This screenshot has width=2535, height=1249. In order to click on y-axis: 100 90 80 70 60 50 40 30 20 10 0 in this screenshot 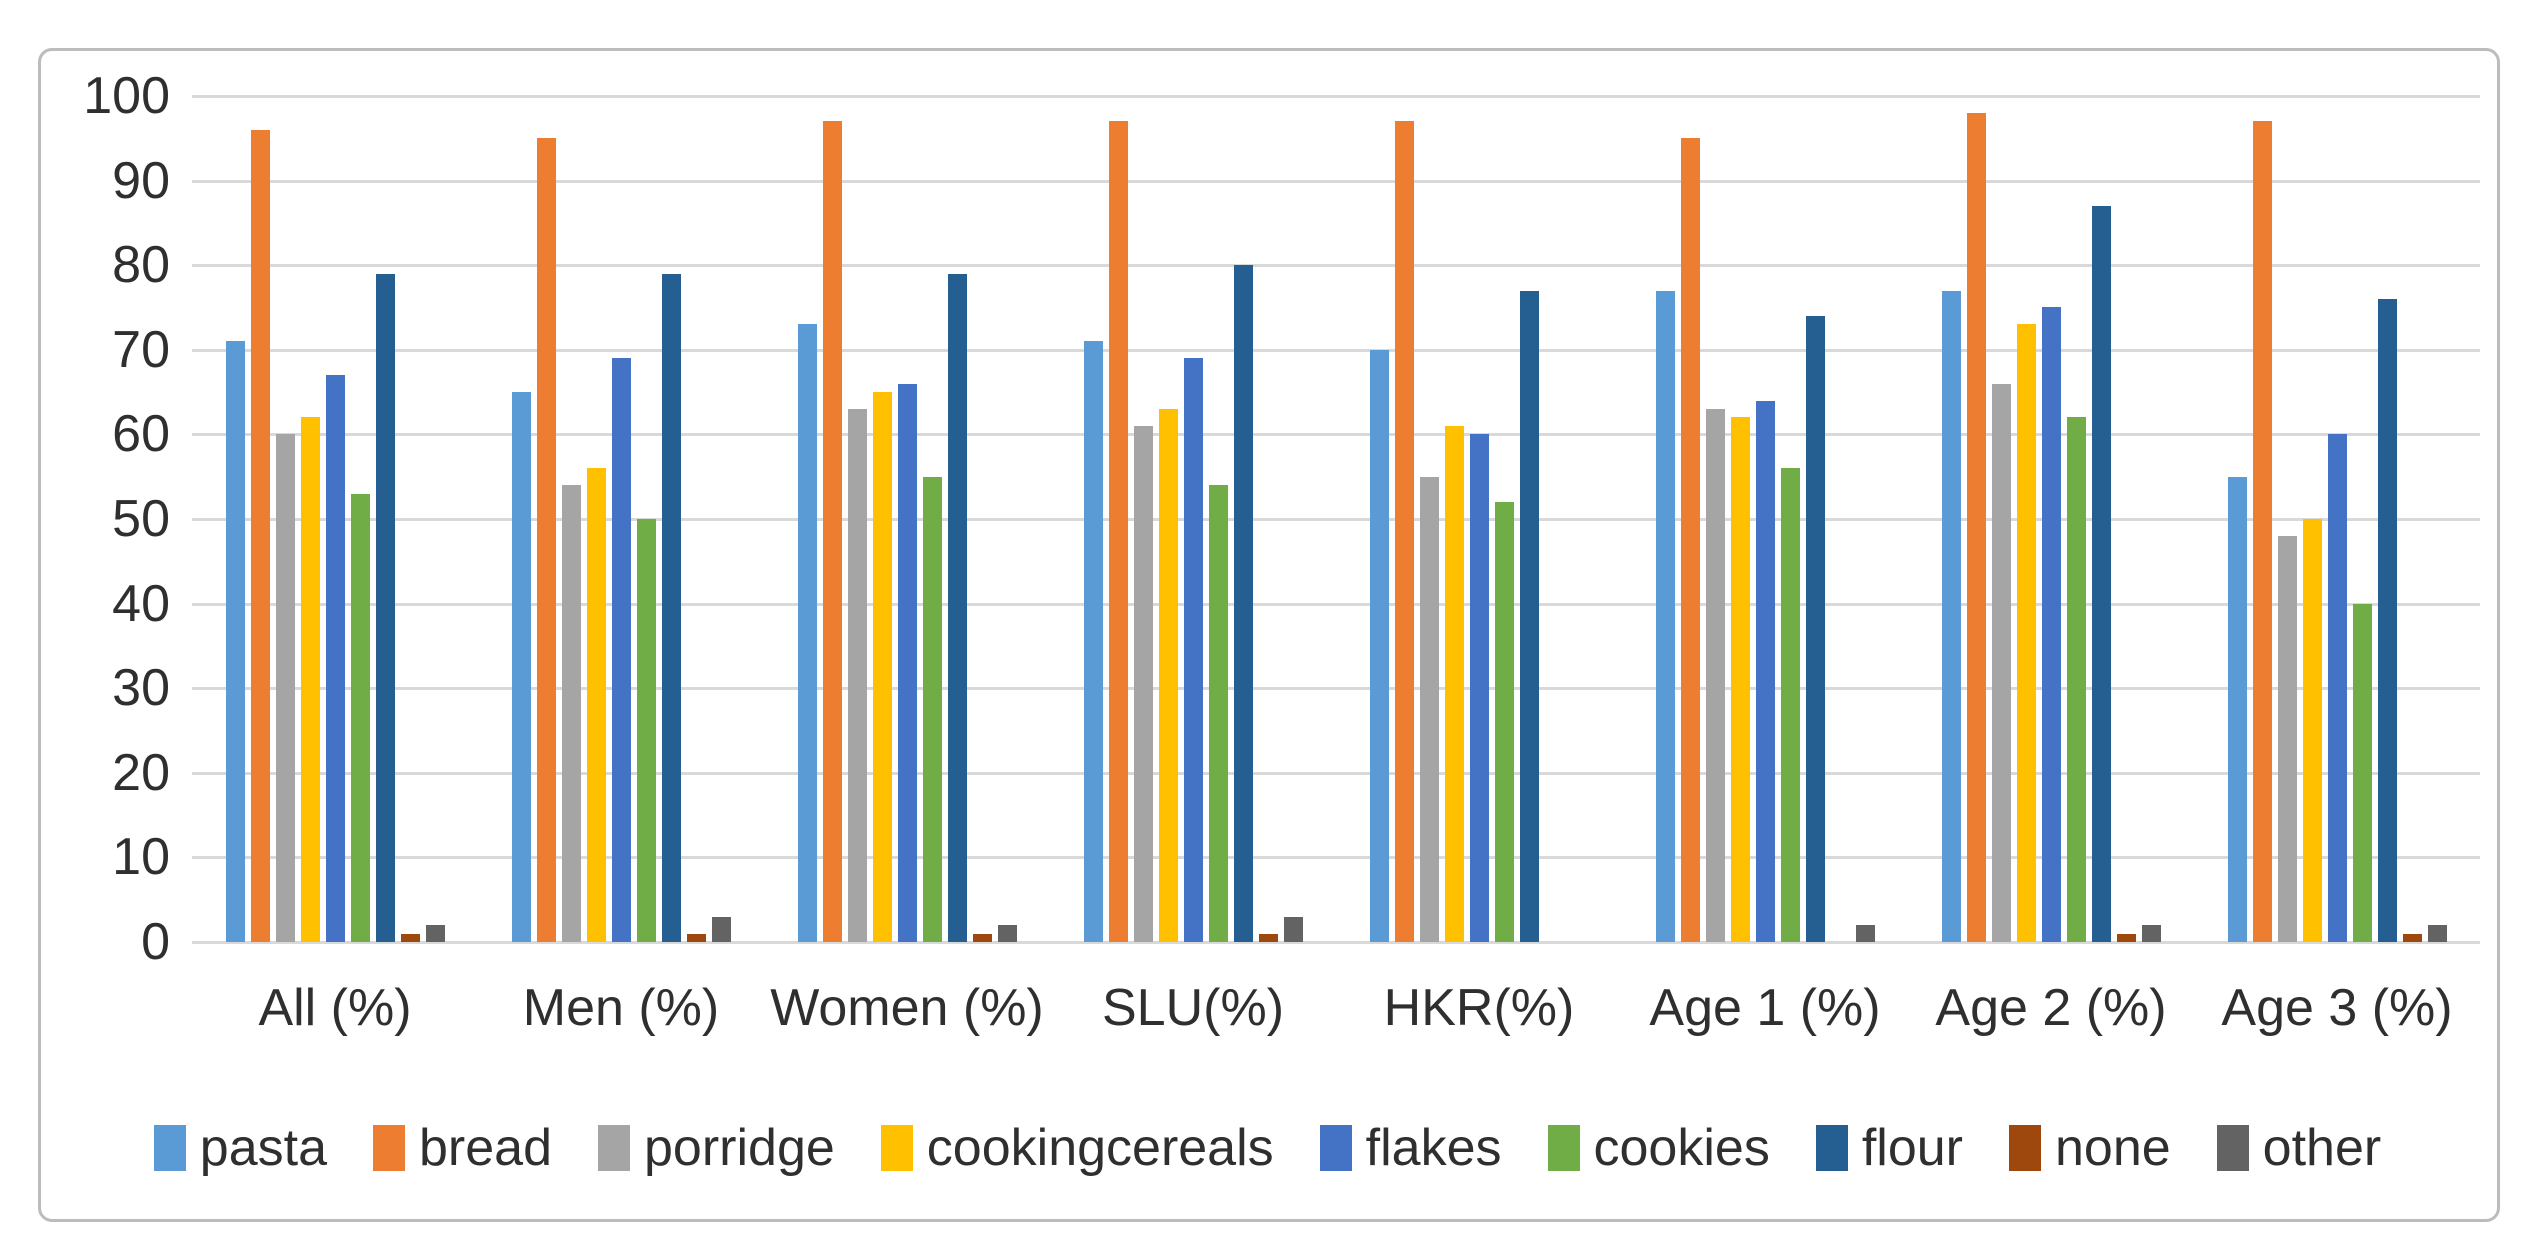, I will do `click(112, 519)`.